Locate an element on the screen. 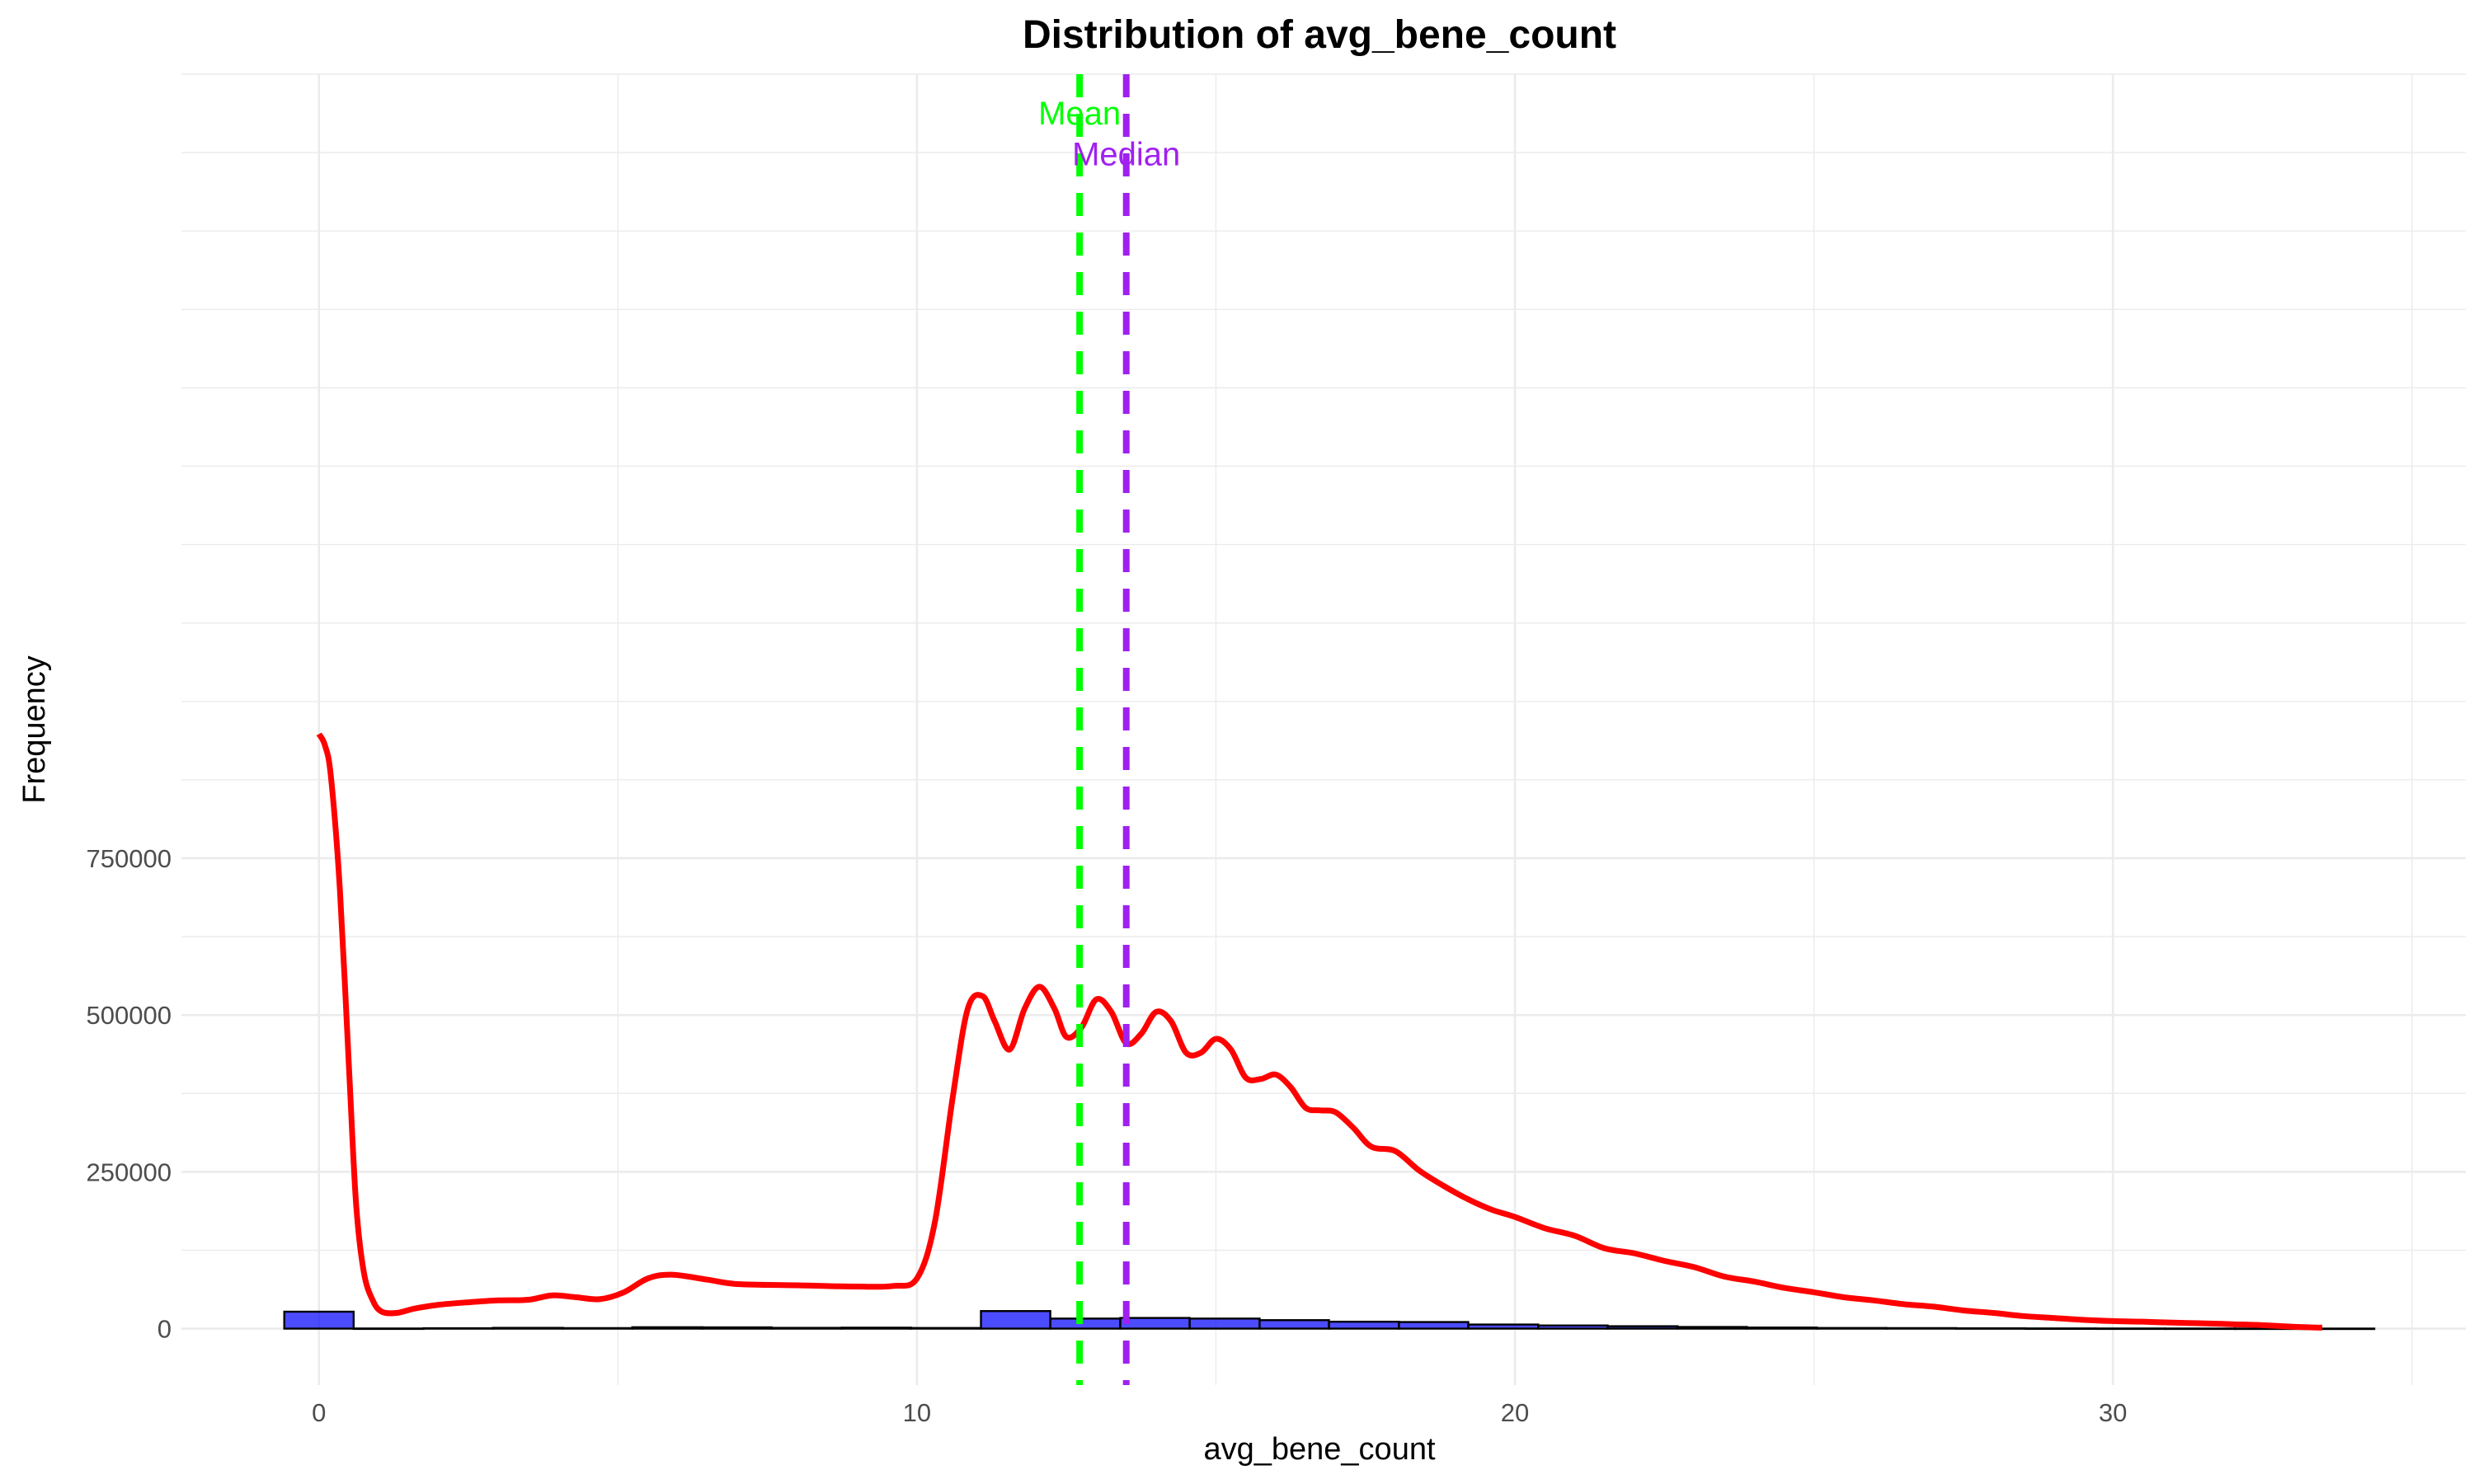 The image size is (2474, 1484). x-tick-label: 10 is located at coordinates (917, 1412).